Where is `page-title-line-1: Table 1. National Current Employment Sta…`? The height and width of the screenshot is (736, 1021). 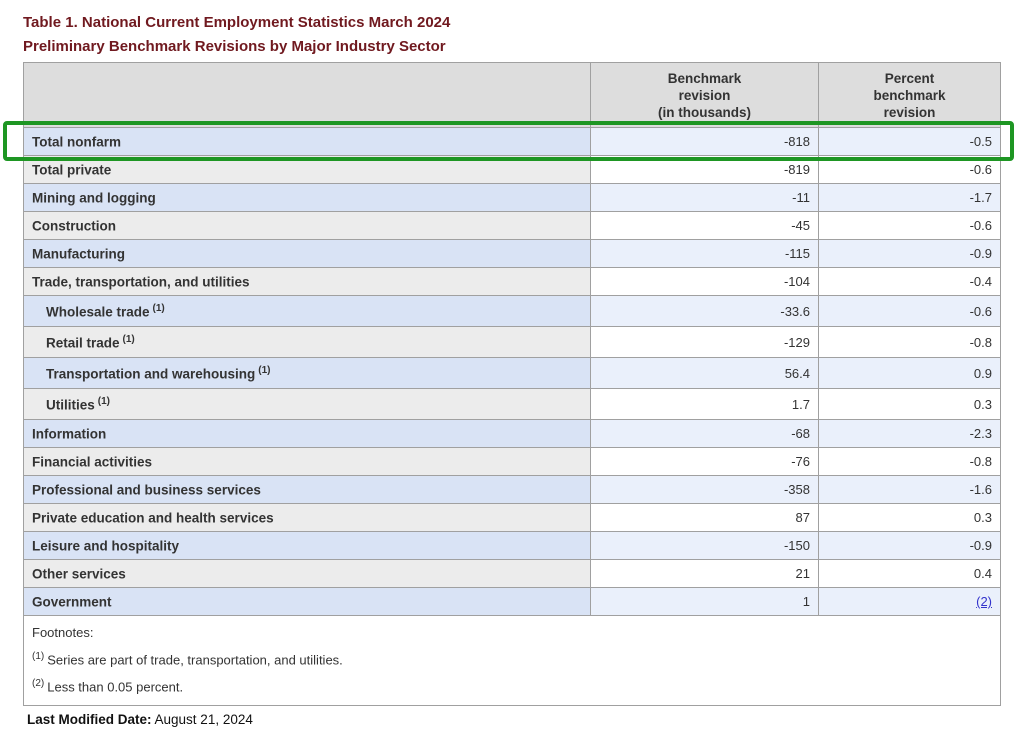 page-title-line-1: Table 1. National Current Employment Sta… is located at coordinates (237, 22).